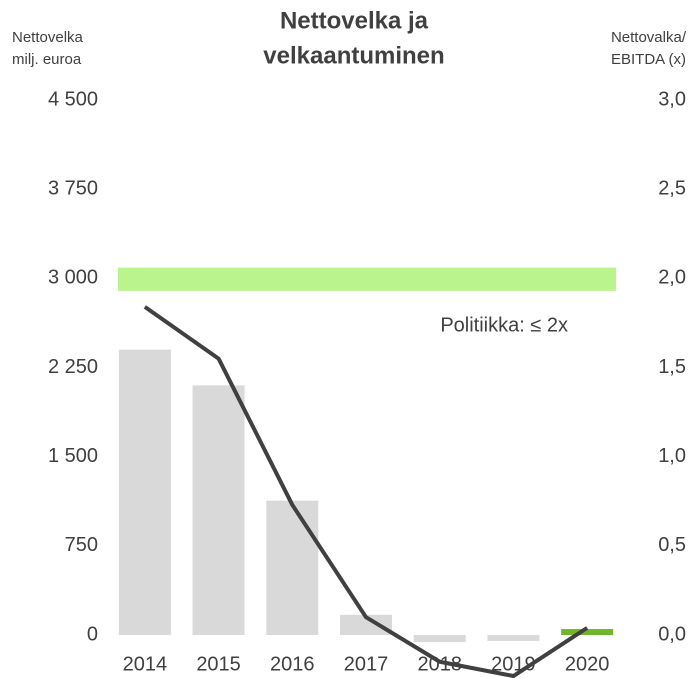  Describe the element at coordinates (366, 664) in the screenshot. I see `x-tick-label: 2017` at that location.